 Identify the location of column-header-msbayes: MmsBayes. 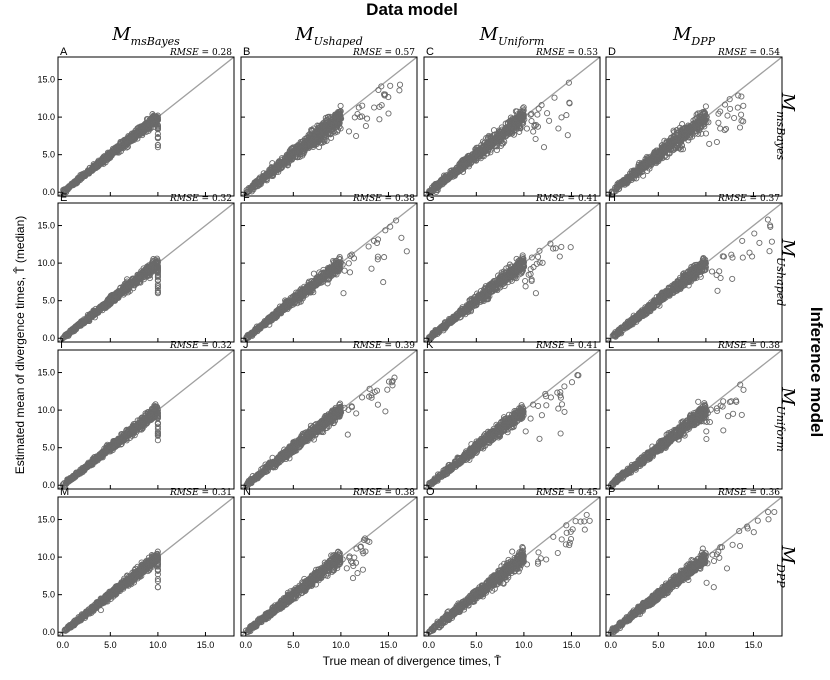
(145, 36).